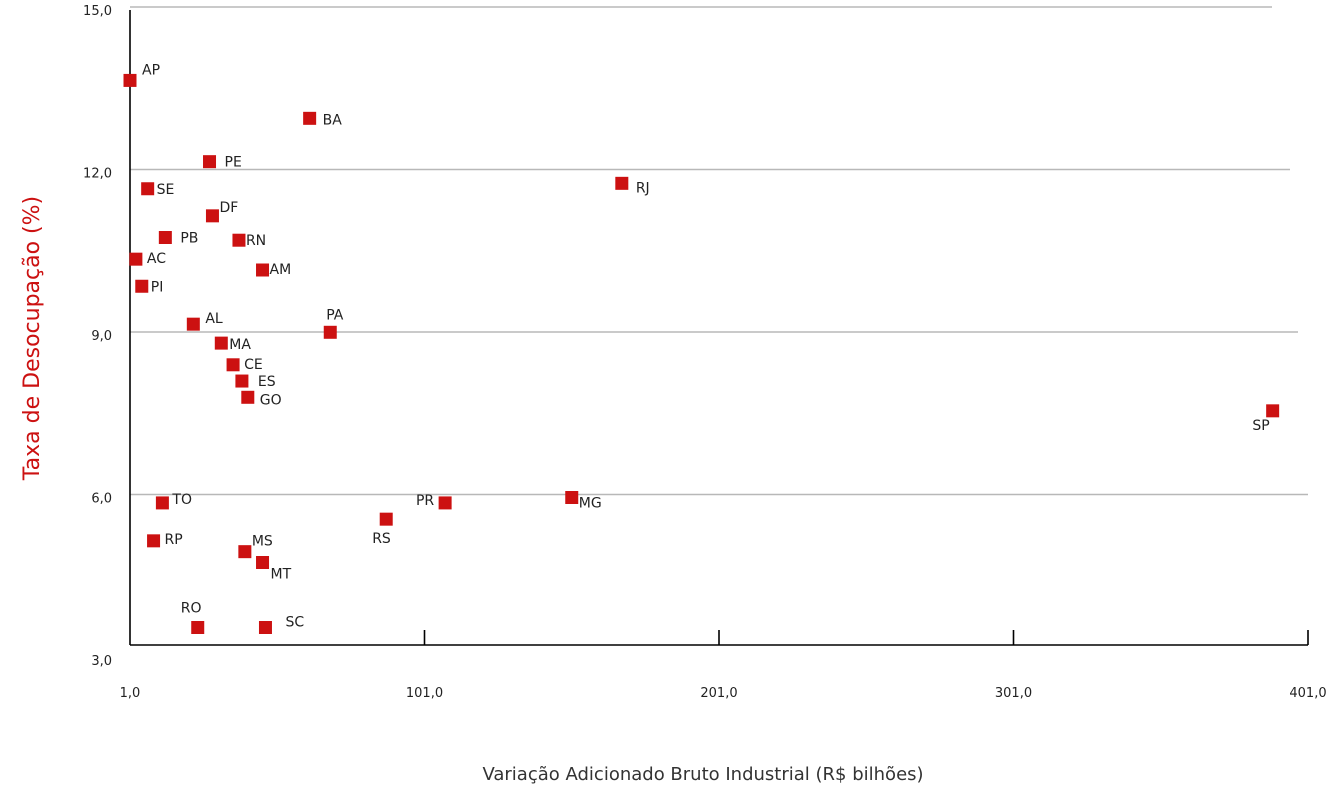  What do you see at coordinates (386, 519) in the screenshot?
I see `data-point-rs` at bounding box center [386, 519].